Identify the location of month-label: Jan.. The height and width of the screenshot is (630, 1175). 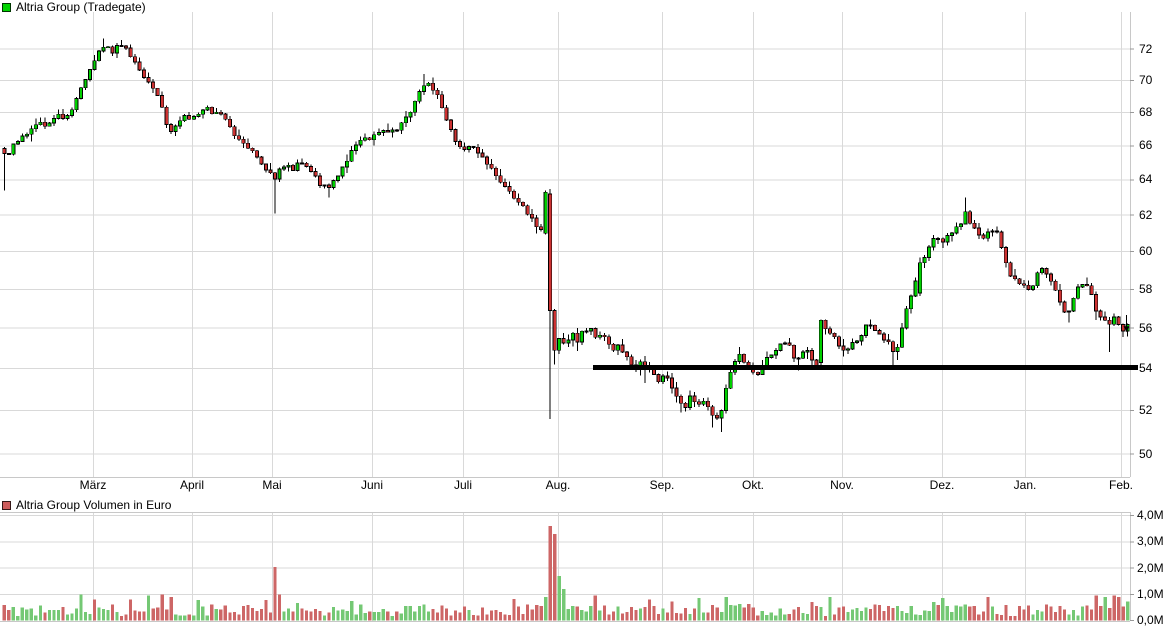
(1025, 485).